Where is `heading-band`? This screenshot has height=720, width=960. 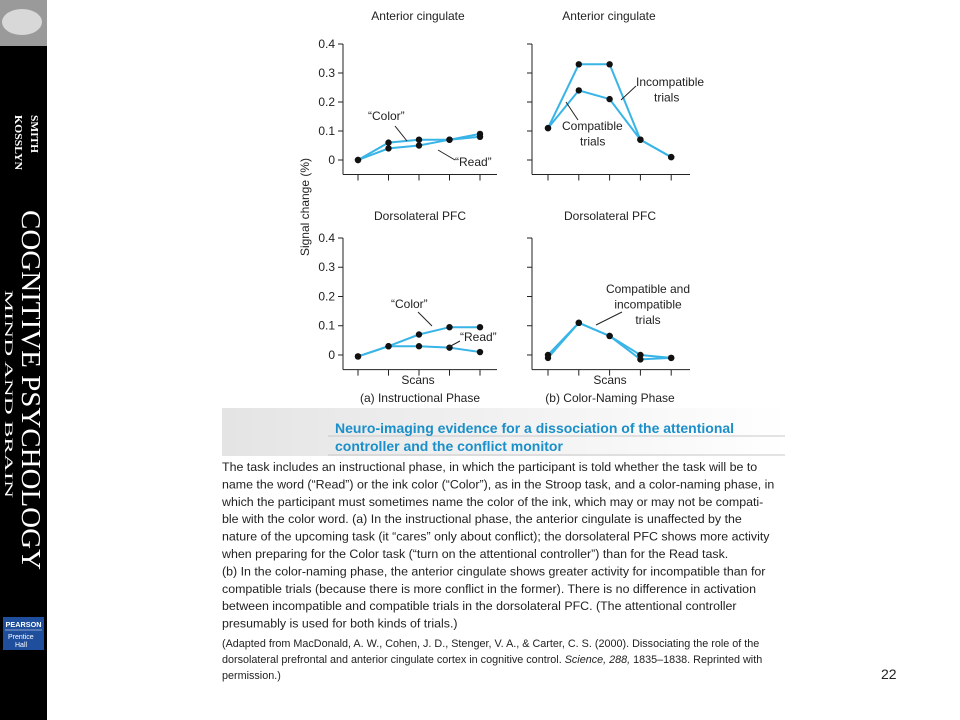
heading-band is located at coordinates (504, 432).